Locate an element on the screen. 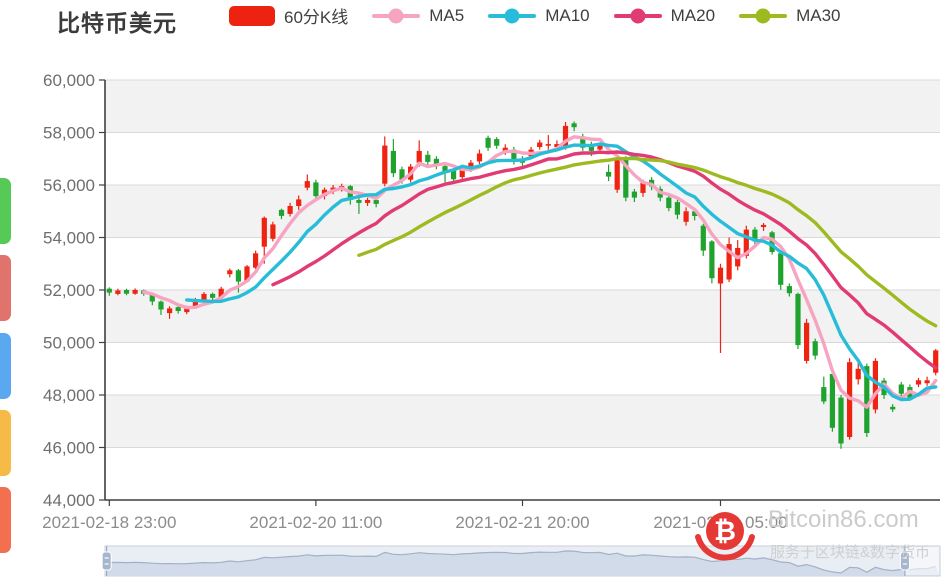  datazoom-slider is located at coordinates (521, 561).